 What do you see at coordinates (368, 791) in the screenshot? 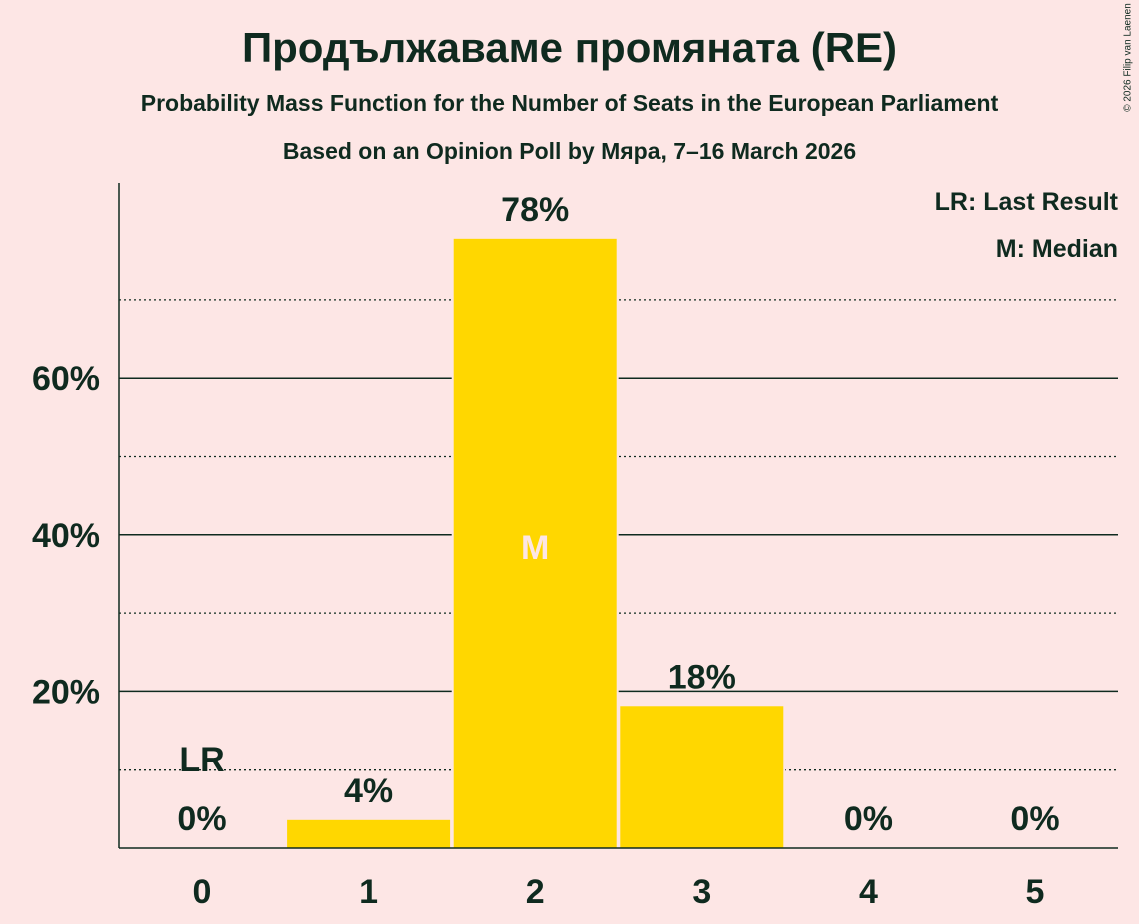
I see `data-label: 4%` at bounding box center [368, 791].